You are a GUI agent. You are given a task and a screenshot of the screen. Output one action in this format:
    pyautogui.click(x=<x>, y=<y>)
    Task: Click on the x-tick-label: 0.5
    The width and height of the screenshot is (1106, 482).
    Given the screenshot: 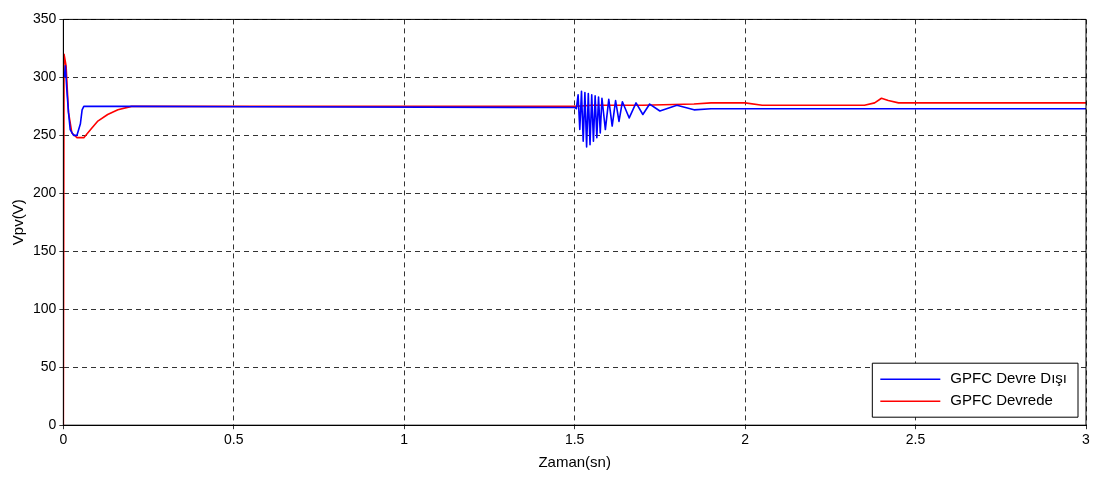 What is the action you would take?
    pyautogui.click(x=234, y=439)
    